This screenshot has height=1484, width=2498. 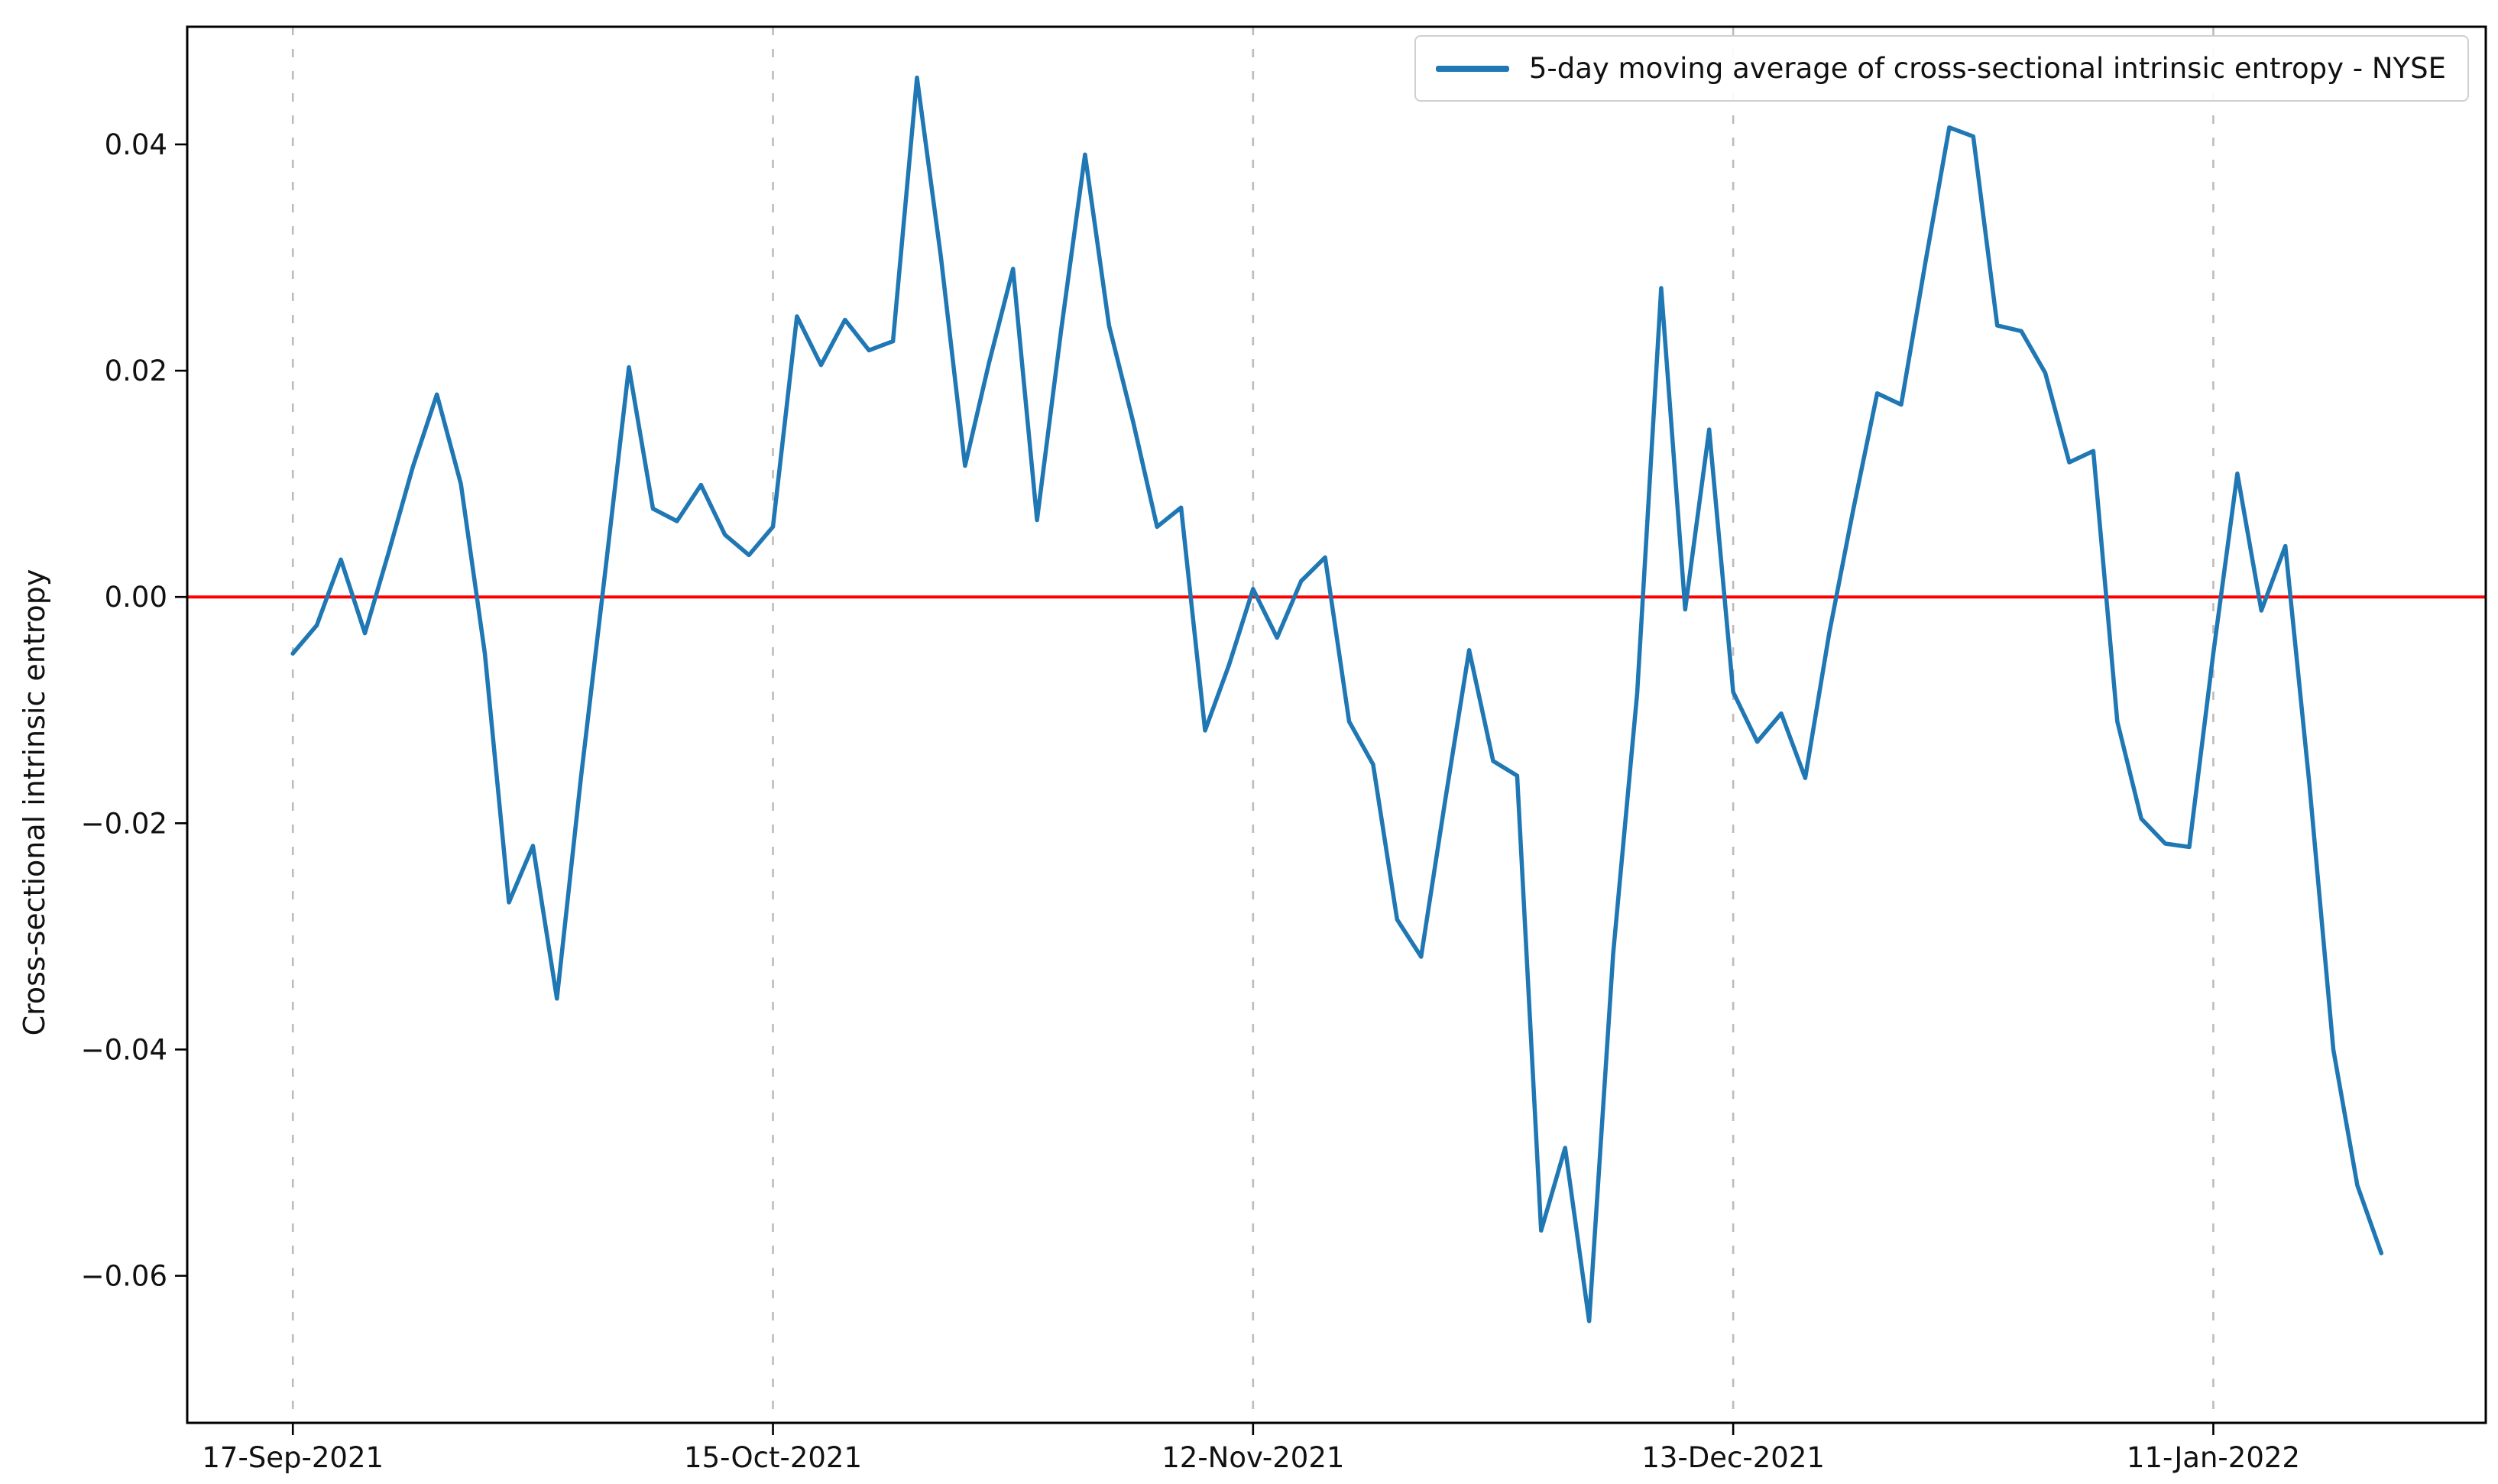 What do you see at coordinates (773, 1458) in the screenshot?
I see `x-tick-label: 15-Oct-2021` at bounding box center [773, 1458].